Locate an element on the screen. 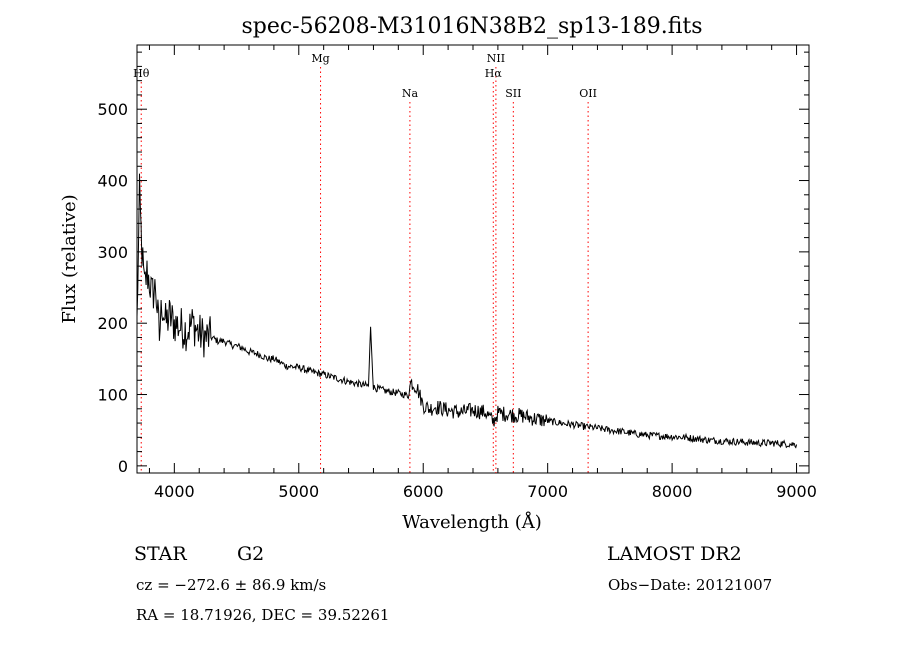  cz-label: cz = −272.6 ± 86.9 km/s is located at coordinates (231, 585).